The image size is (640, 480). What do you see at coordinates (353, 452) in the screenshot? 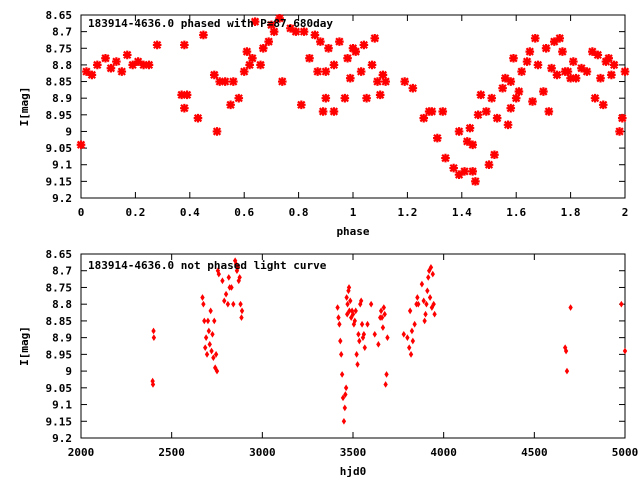
I see `x-tick-label: 3500` at bounding box center [353, 452].